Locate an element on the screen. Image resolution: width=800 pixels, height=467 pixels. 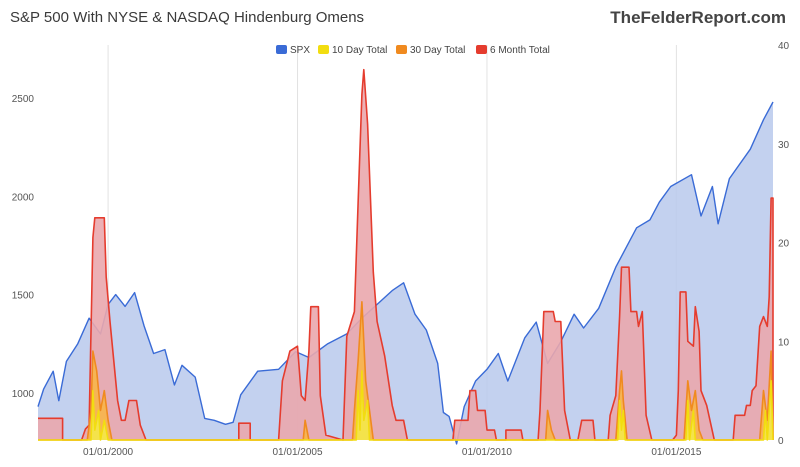
x-tick-label: 01/01/2015 is located at coordinates (676, 452).